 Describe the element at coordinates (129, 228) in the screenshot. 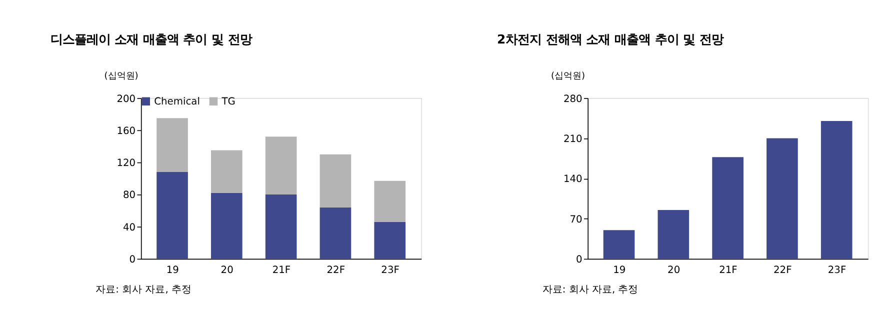

I see `y-tick-label: 40` at that location.